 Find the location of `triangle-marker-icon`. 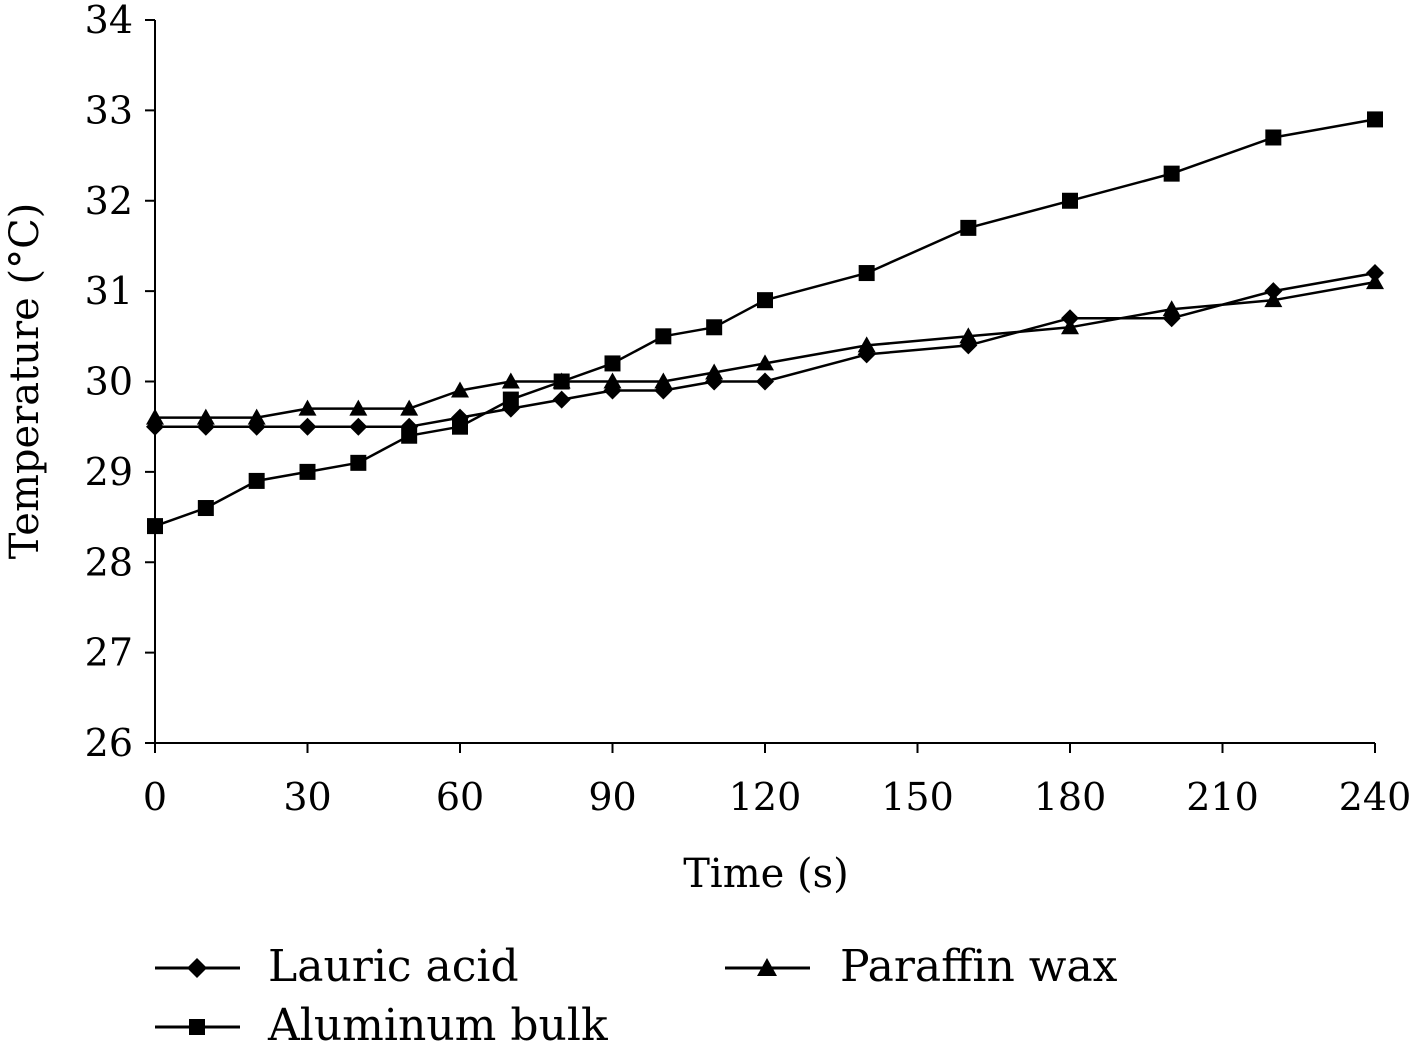

triangle-marker-icon is located at coordinates (767, 967).